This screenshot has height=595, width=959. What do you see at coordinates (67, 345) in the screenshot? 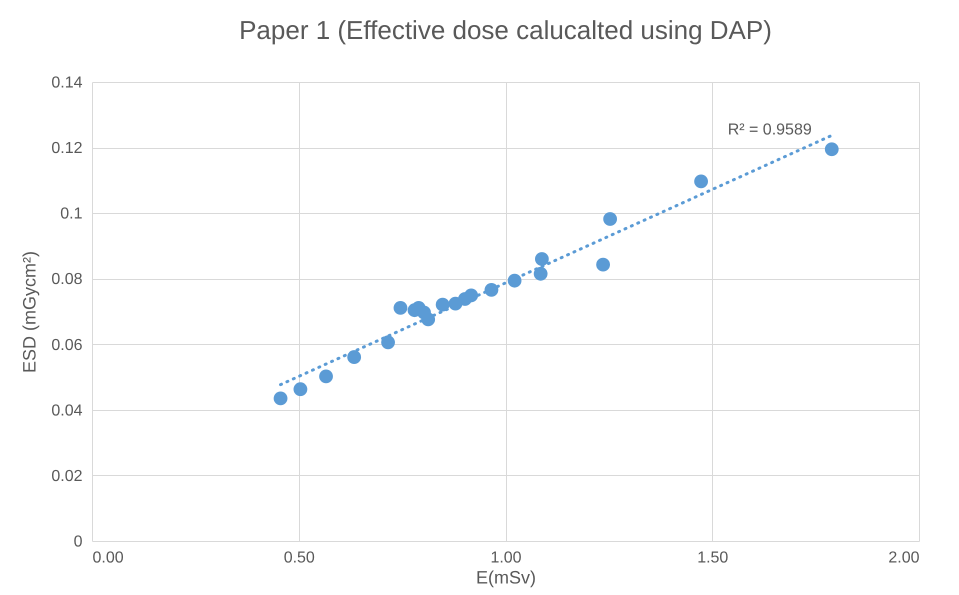
I see `y-tick-label: 0.06` at bounding box center [67, 345].